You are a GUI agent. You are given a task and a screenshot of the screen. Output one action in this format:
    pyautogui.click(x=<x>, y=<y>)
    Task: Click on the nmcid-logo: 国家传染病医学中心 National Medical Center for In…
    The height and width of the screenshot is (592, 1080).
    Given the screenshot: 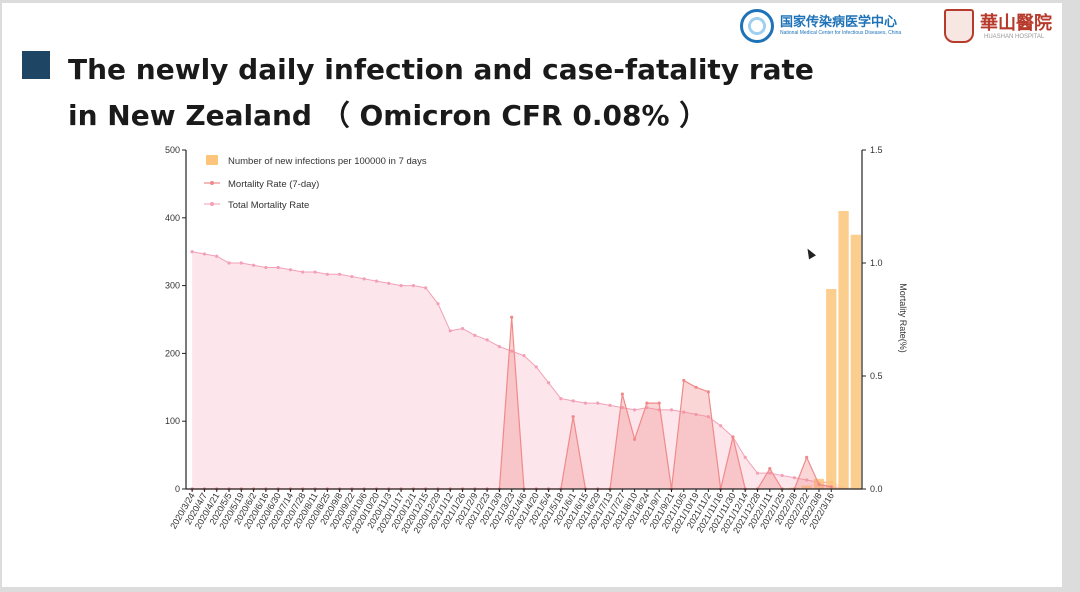 What is the action you would take?
    pyautogui.click(x=830, y=27)
    